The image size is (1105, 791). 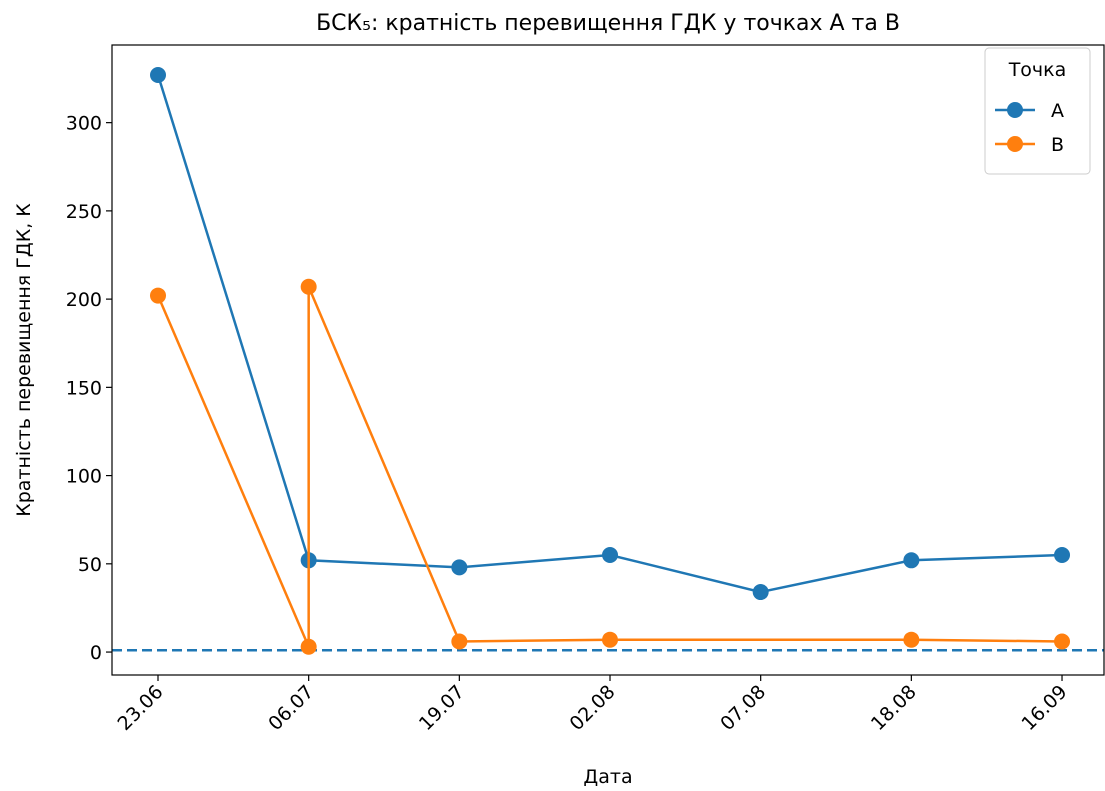 What do you see at coordinates (894, 708) in the screenshot?
I see `x-tick-label: 18.08` at bounding box center [894, 708].